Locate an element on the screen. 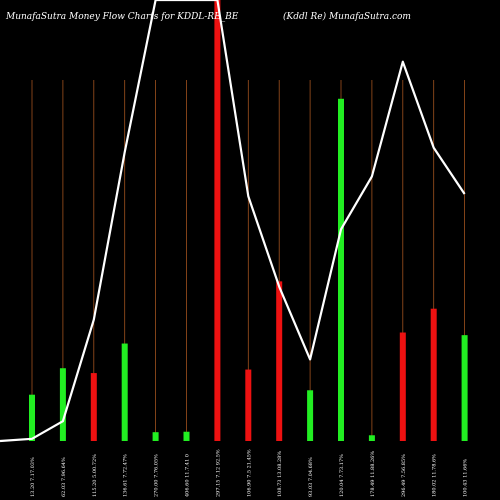  x-tick-label: 136.61 7.72.47% is located at coordinates (126, 475).